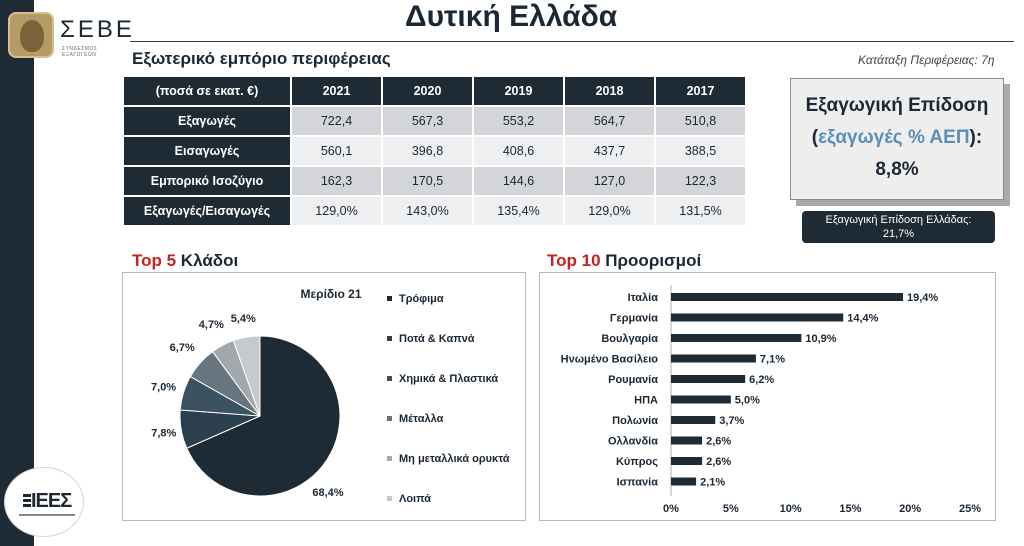 This screenshot has height=546, width=1024. What do you see at coordinates (207, 121) in the screenshot?
I see `row-label: Εξαγωγές` at bounding box center [207, 121].